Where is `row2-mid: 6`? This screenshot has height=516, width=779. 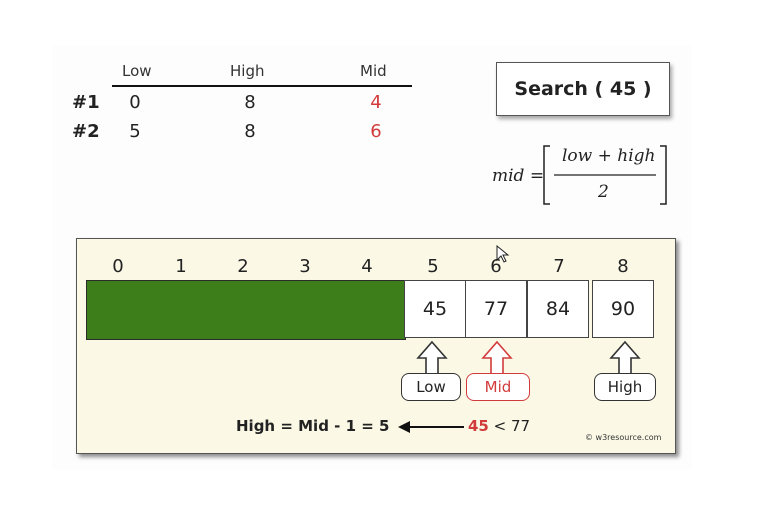 row2-mid: 6 is located at coordinates (376, 131).